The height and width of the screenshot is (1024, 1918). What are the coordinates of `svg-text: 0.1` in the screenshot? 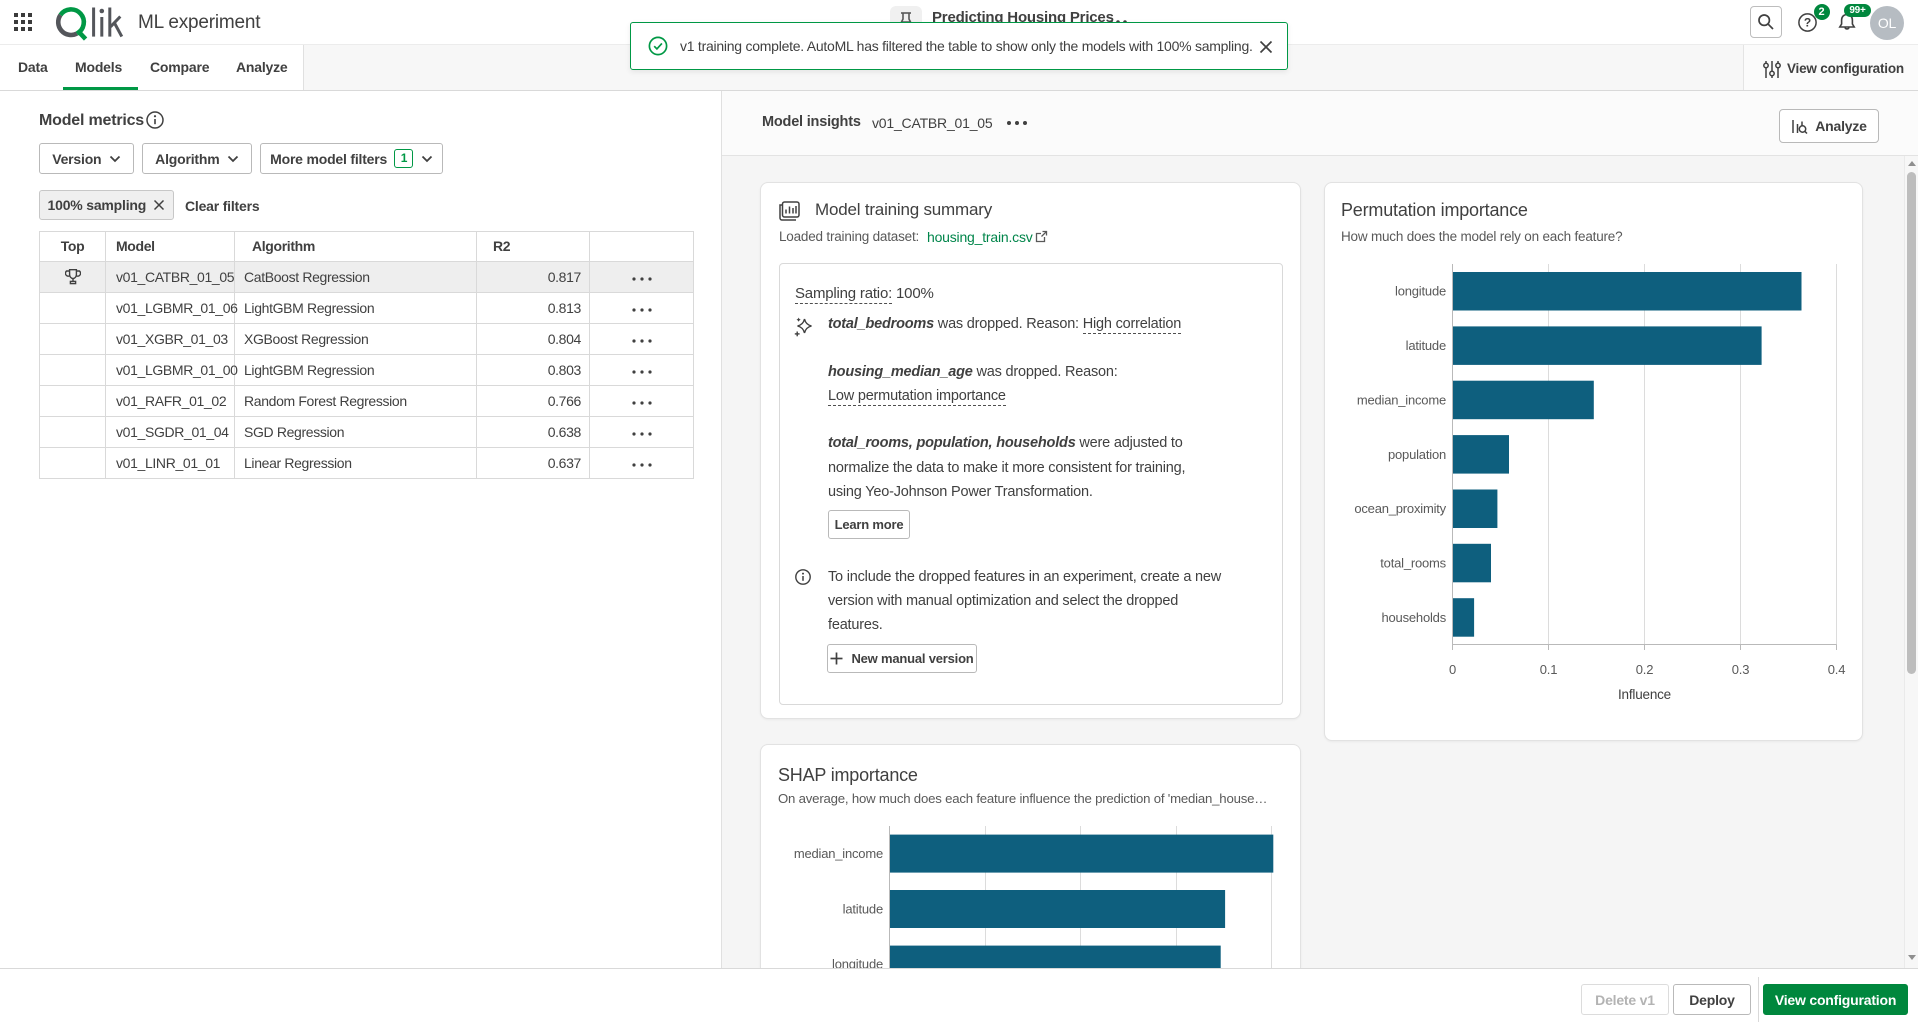 It's located at (1548, 669).